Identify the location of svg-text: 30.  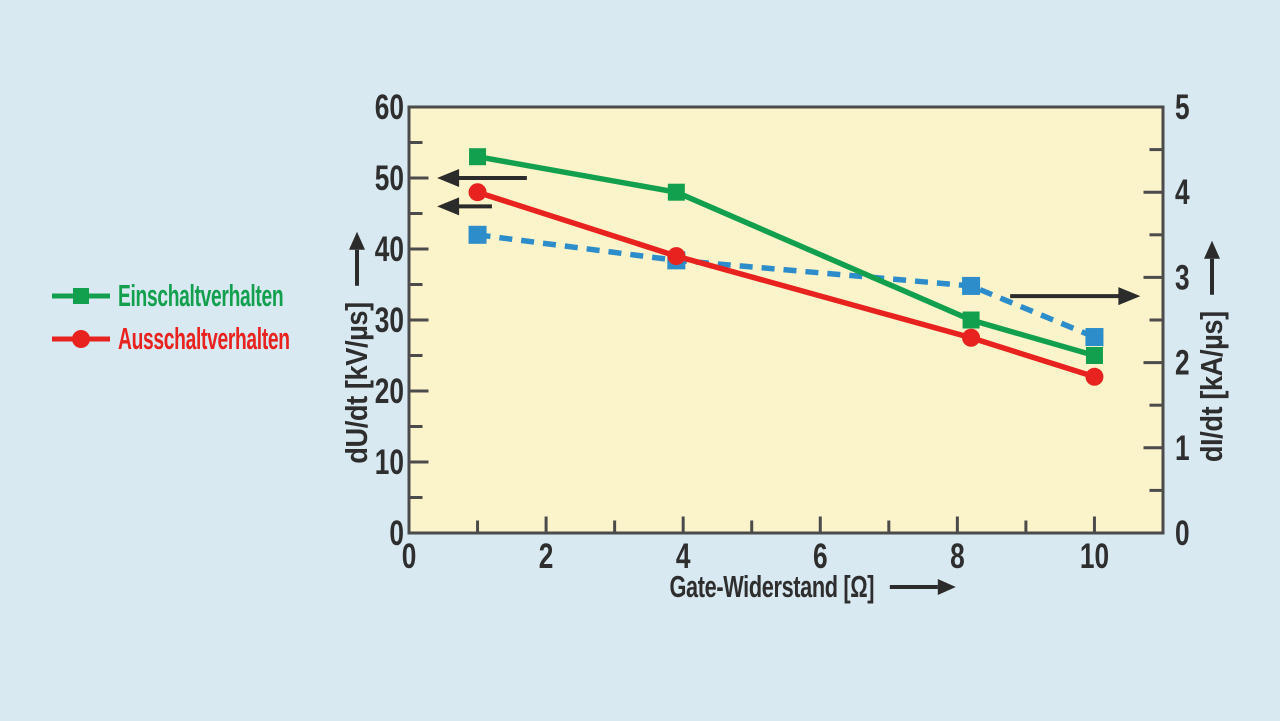
(389, 320).